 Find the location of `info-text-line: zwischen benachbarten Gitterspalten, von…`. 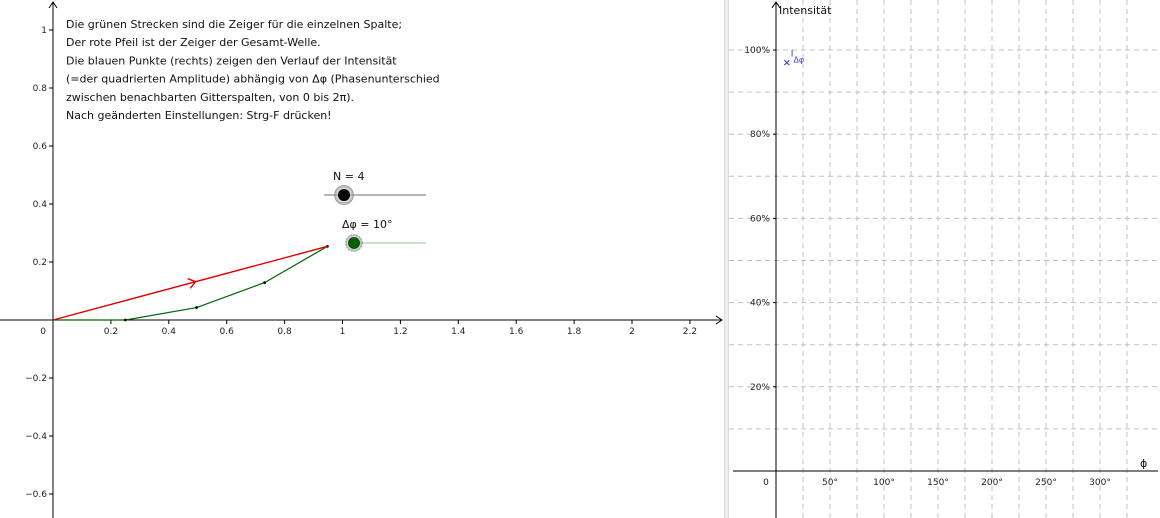

info-text-line: zwischen benachbarten Gitterspalten, von… is located at coordinates (210, 97).